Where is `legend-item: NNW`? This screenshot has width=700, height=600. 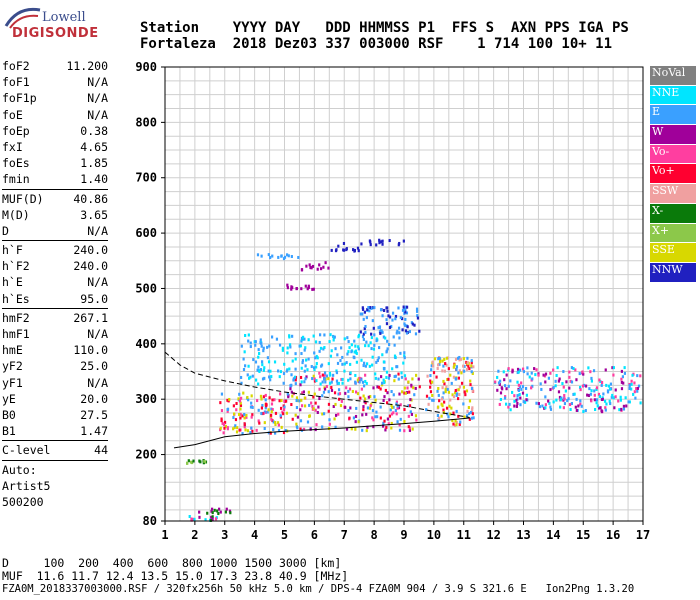 legend-item: NNW is located at coordinates (673, 272).